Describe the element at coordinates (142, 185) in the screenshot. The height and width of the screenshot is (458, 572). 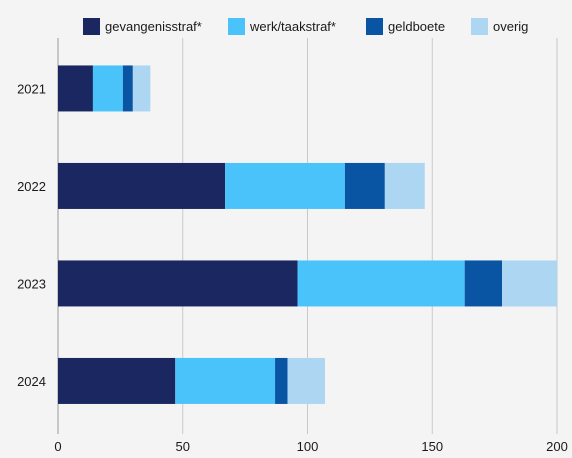
I see `bar-2022-gevangenisstraf` at that location.